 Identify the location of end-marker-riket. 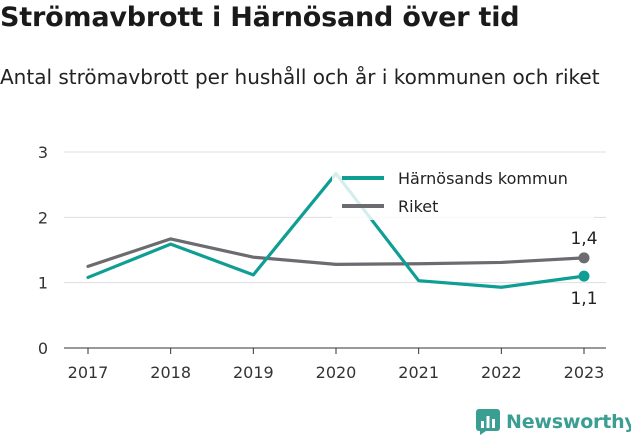
(584, 258).